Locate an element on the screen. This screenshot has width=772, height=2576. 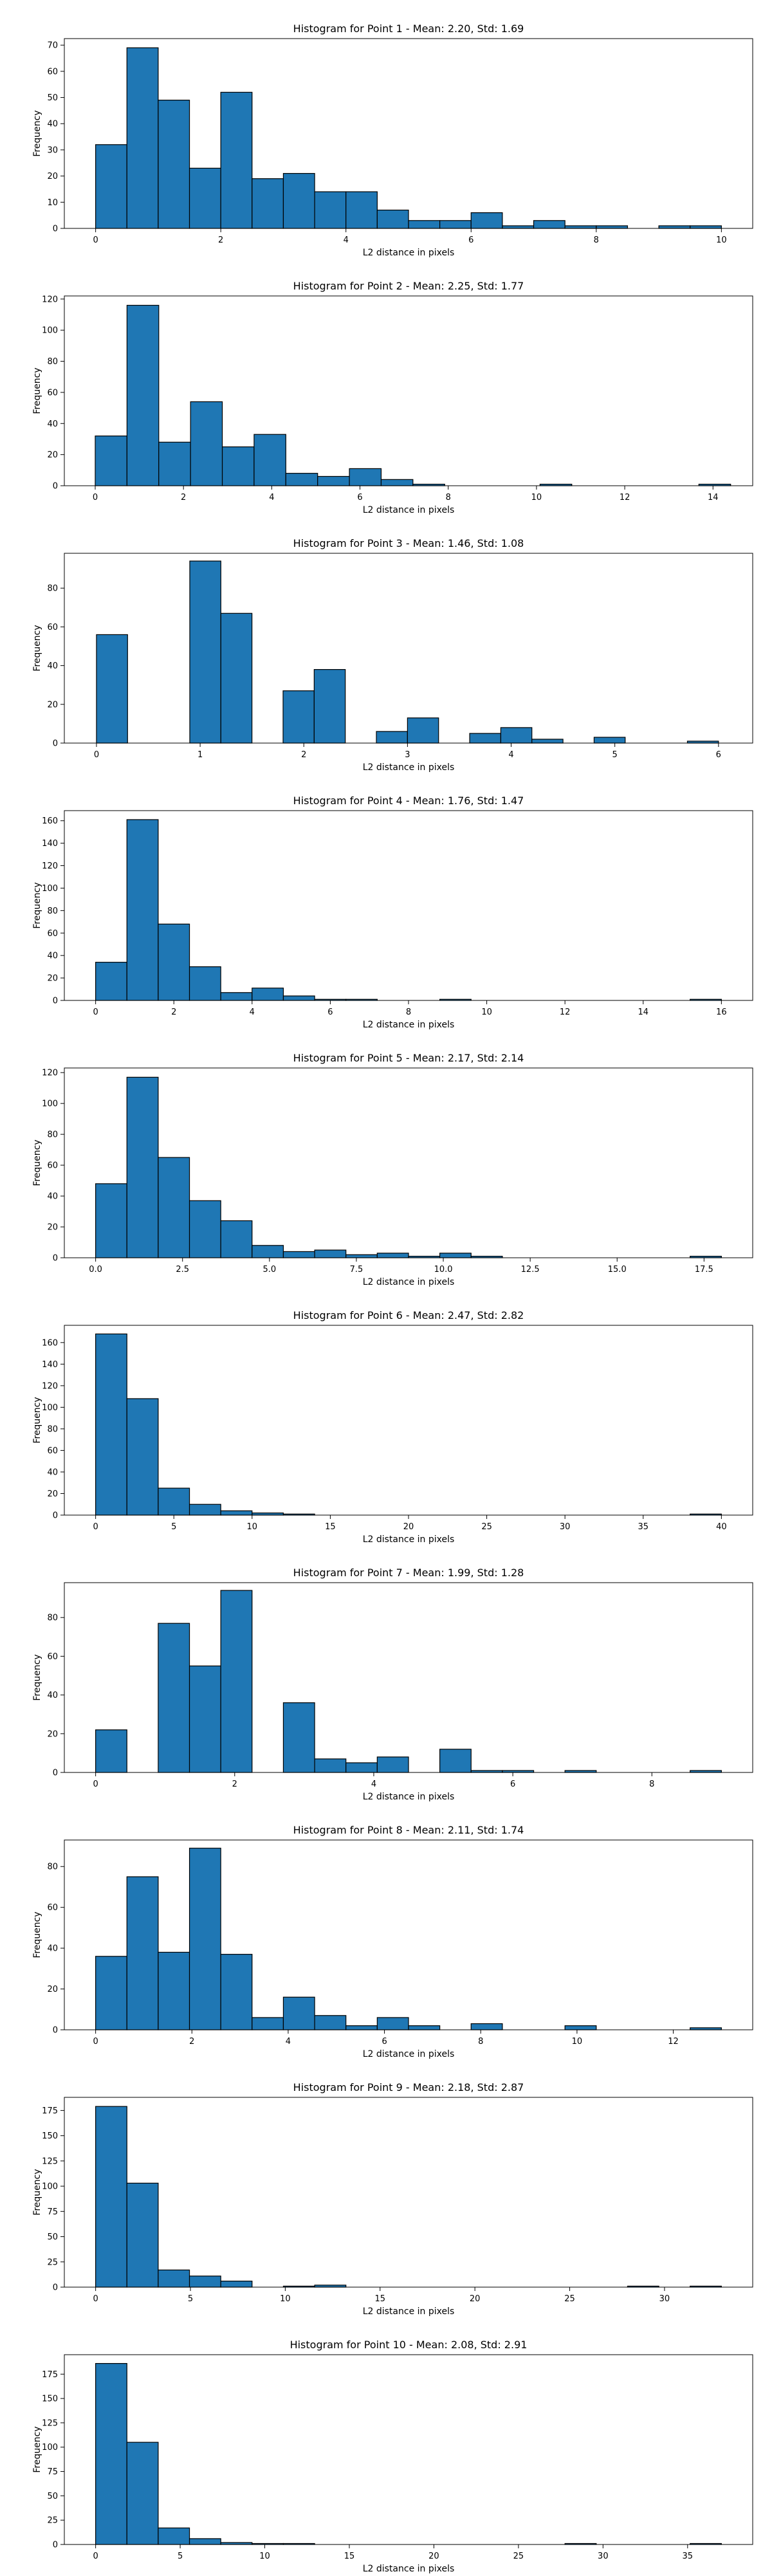
x-tick-label: 30 is located at coordinates (603, 2556).